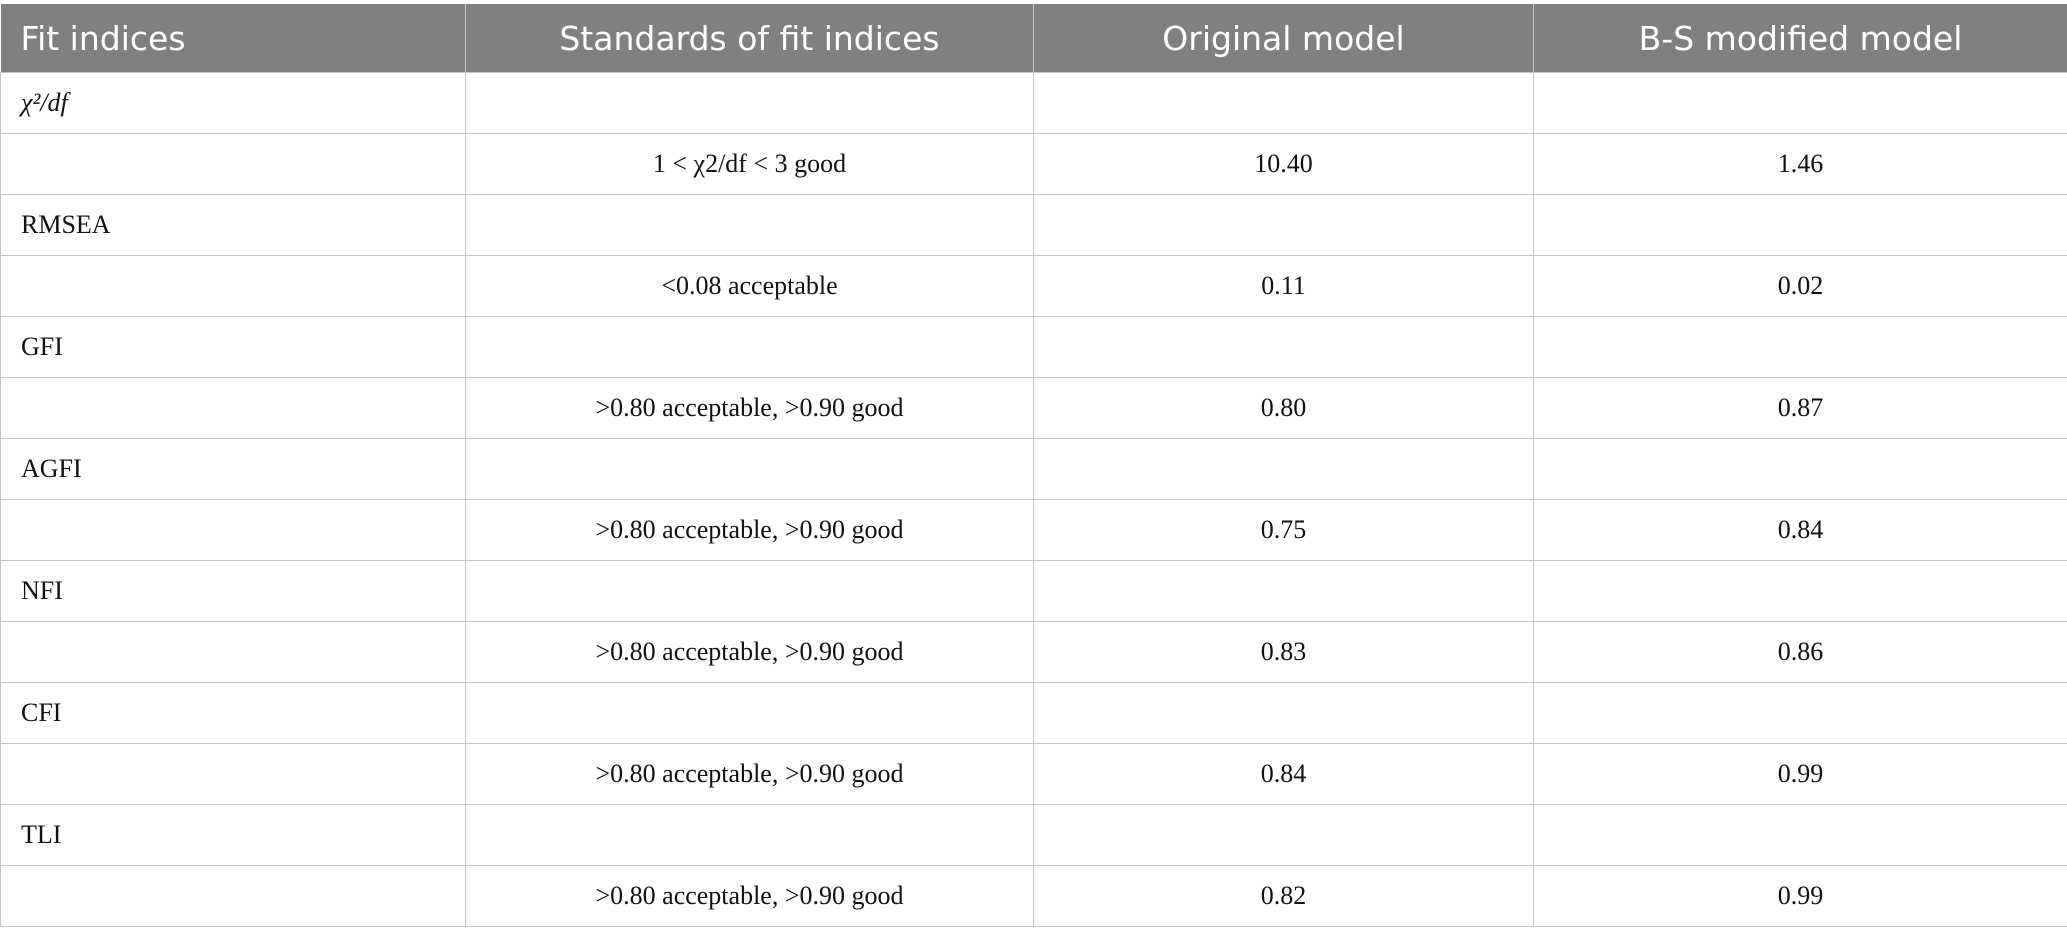 The width and height of the screenshot is (2067, 952). What do you see at coordinates (1283, 896) in the screenshot?
I see `original-cell: 0.82` at bounding box center [1283, 896].